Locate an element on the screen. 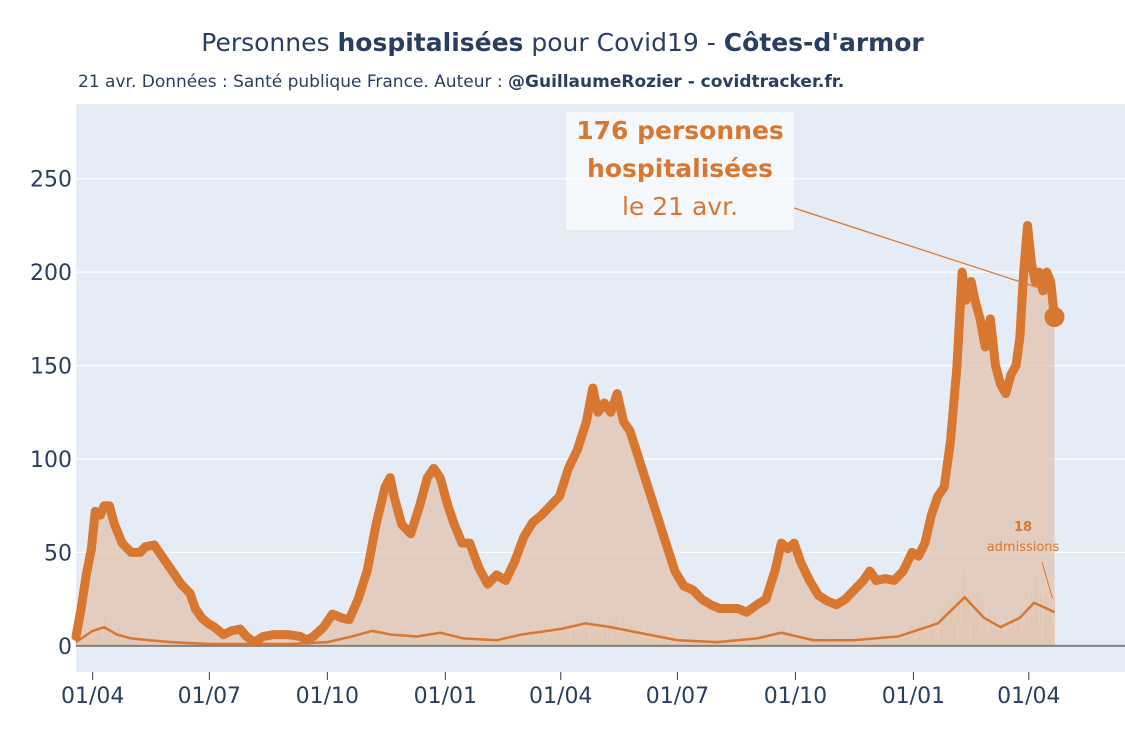 The width and height of the screenshot is (1125, 750). annotation-line-3: le 21 avr. is located at coordinates (680, 206).